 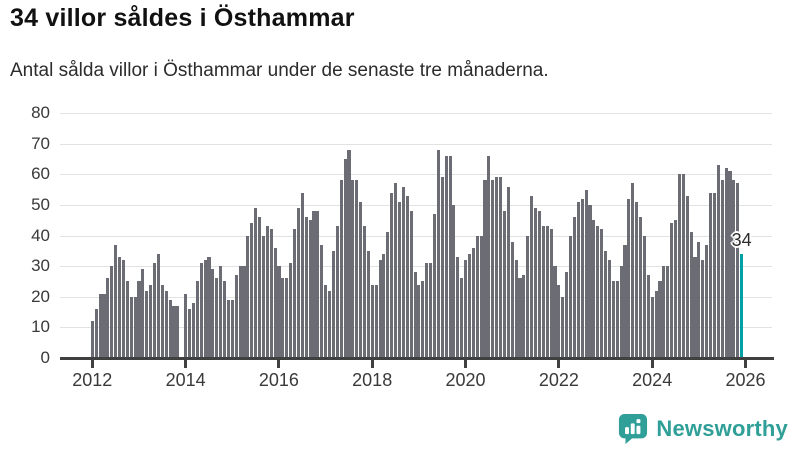 I want to click on x-axis-tick-2026, so click(x=745, y=363).